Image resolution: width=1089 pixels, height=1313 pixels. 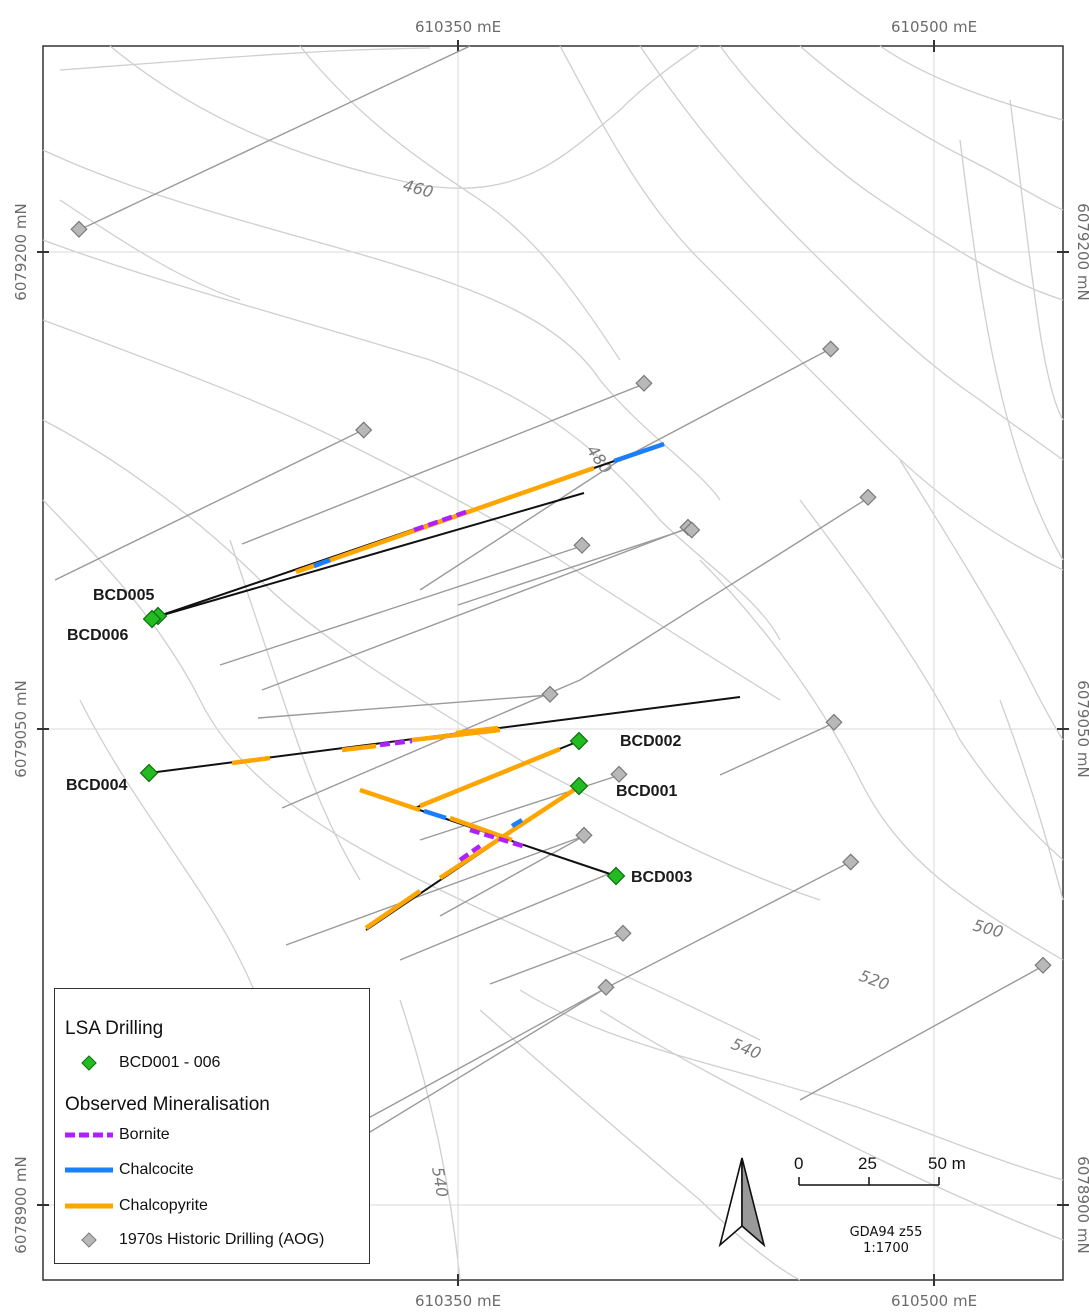 I want to click on easting-top-2: 610500 mE, so click(x=934, y=27).